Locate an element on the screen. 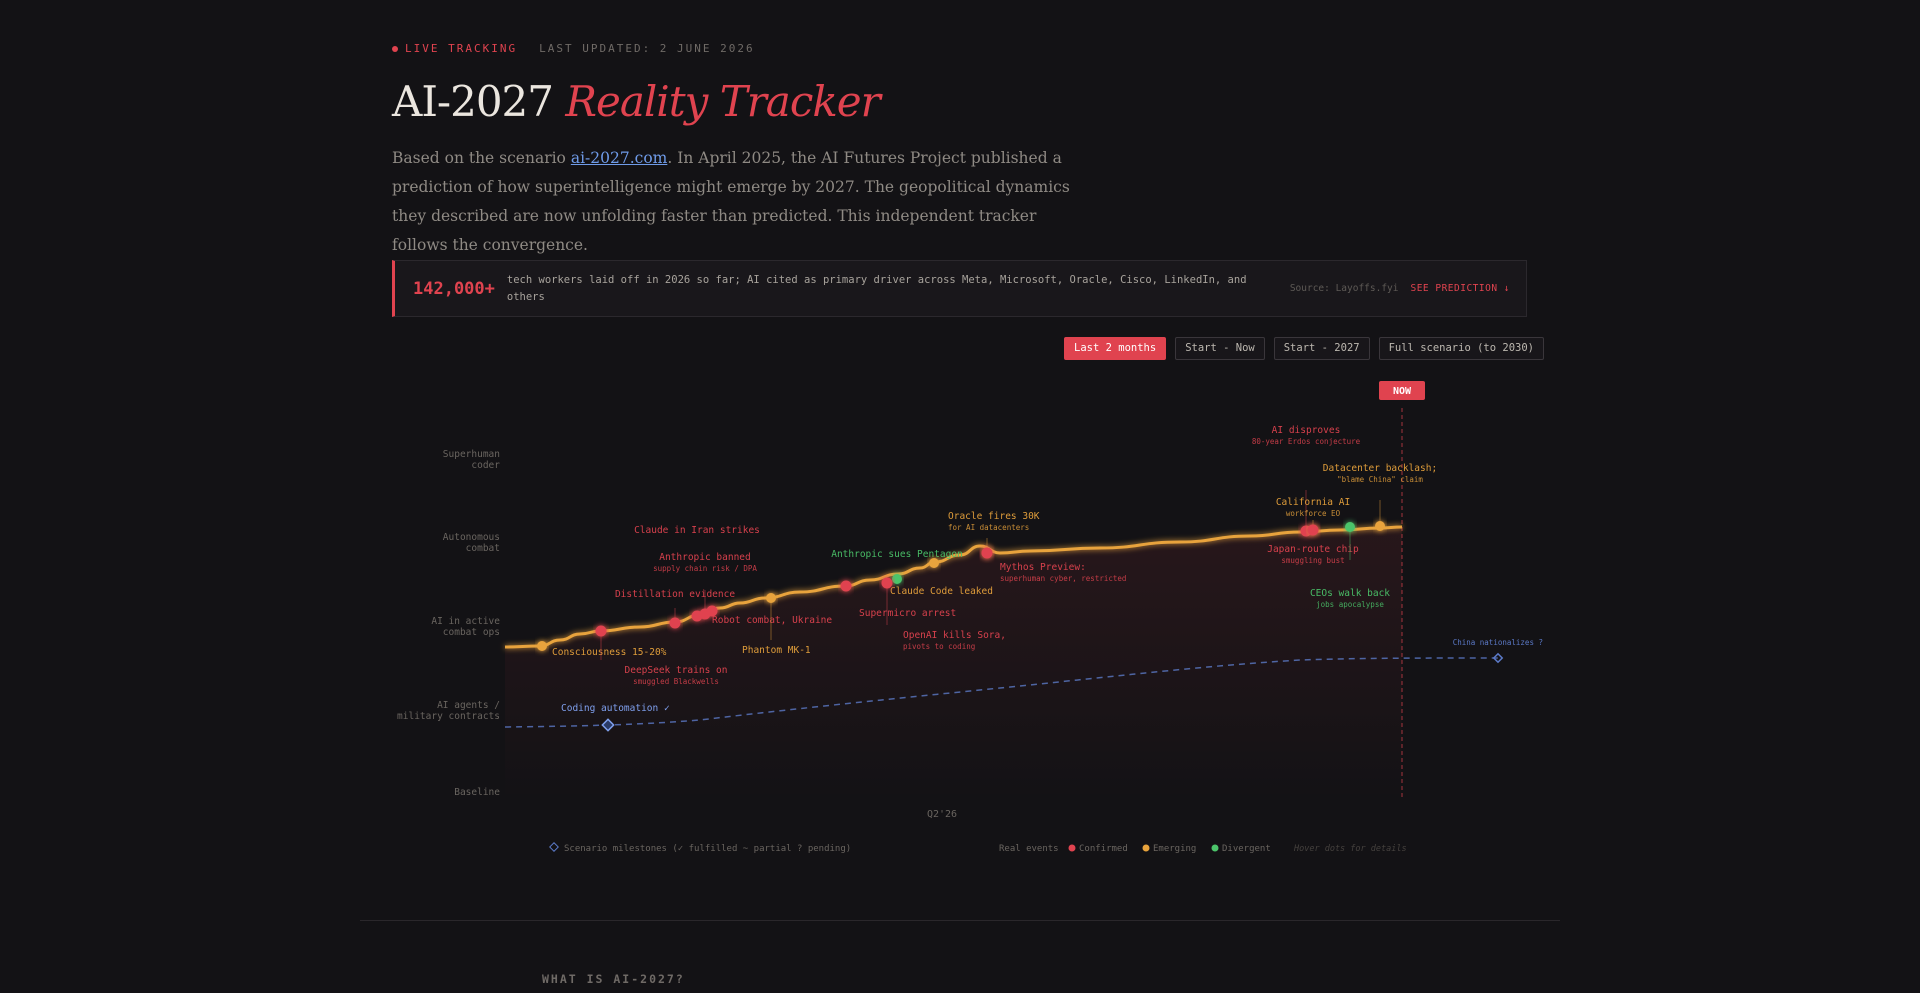  legend-real-events: Real events is located at coordinates (1029, 849).